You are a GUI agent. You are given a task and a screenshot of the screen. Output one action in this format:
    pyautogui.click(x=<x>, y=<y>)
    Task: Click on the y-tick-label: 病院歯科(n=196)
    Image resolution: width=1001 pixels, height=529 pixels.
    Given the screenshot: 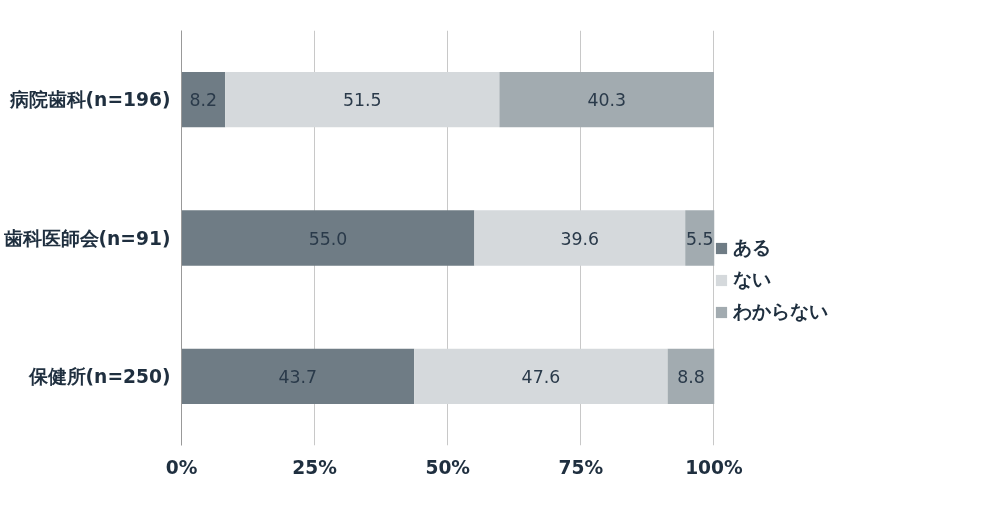 What is the action you would take?
    pyautogui.click(x=89, y=100)
    